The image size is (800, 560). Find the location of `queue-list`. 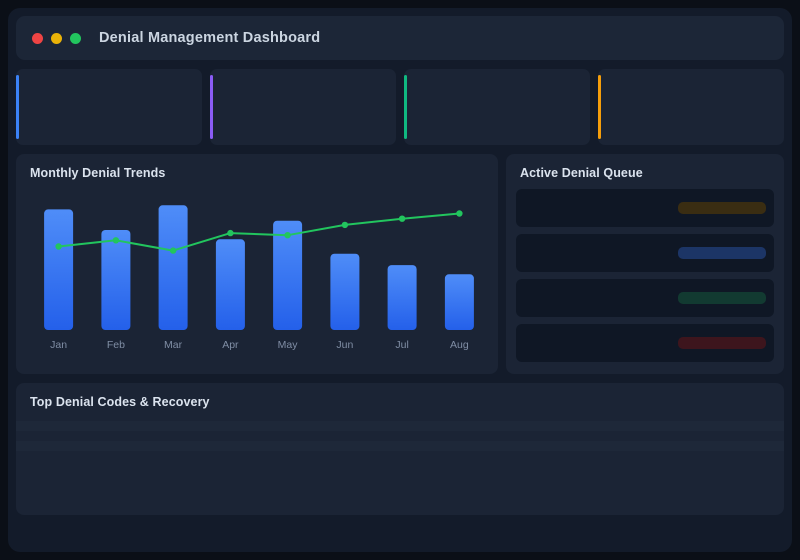

queue-list is located at coordinates (645, 271).